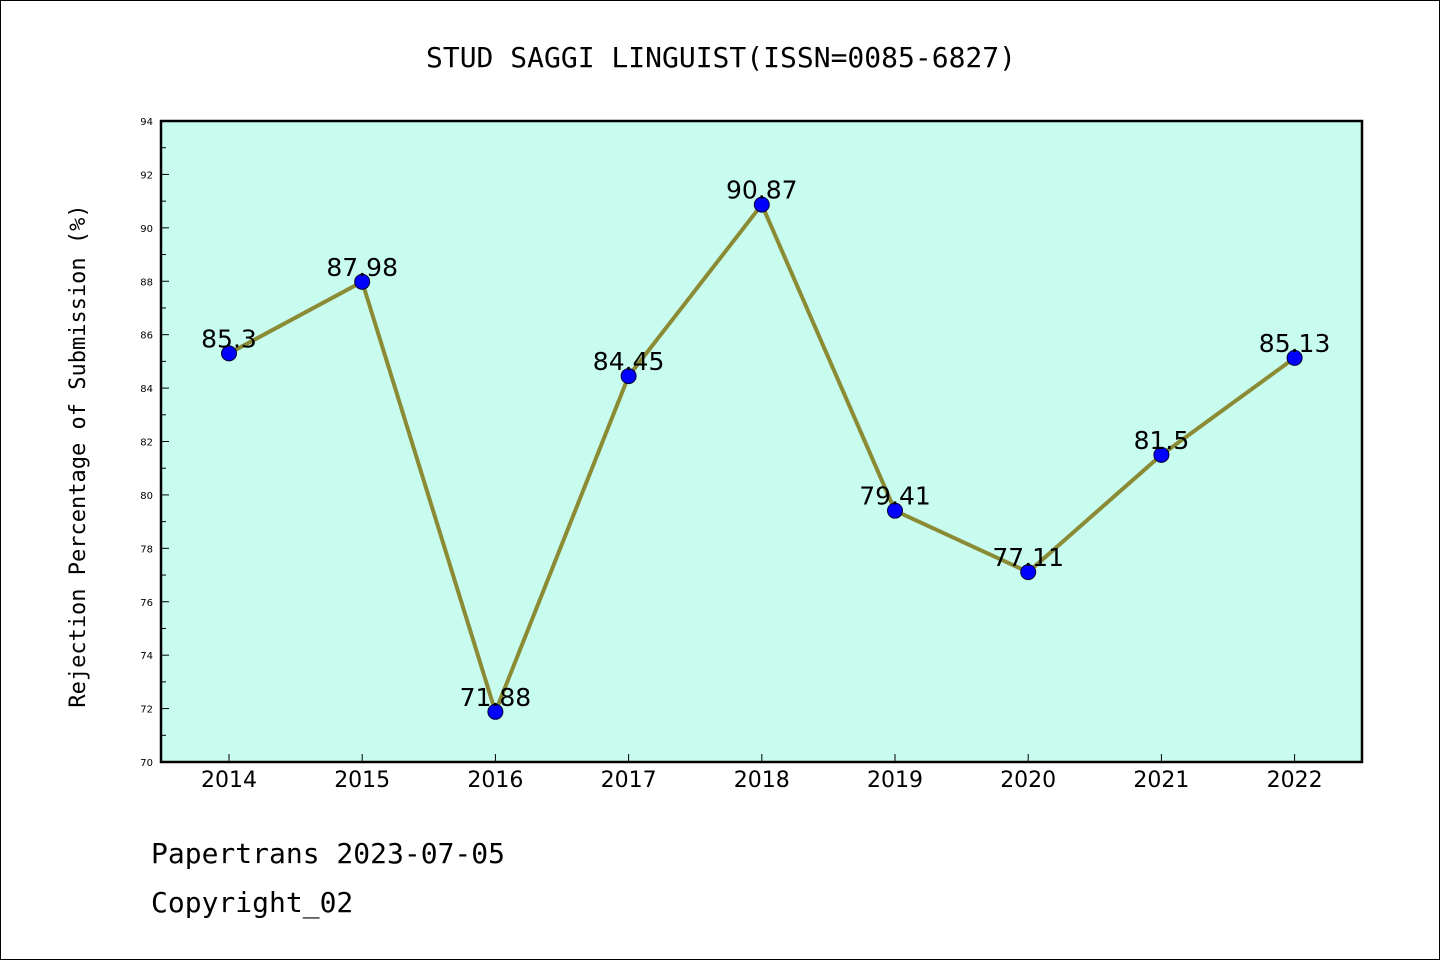 The width and height of the screenshot is (1440, 960). What do you see at coordinates (495, 780) in the screenshot?
I see `x-tick-label: 2016` at bounding box center [495, 780].